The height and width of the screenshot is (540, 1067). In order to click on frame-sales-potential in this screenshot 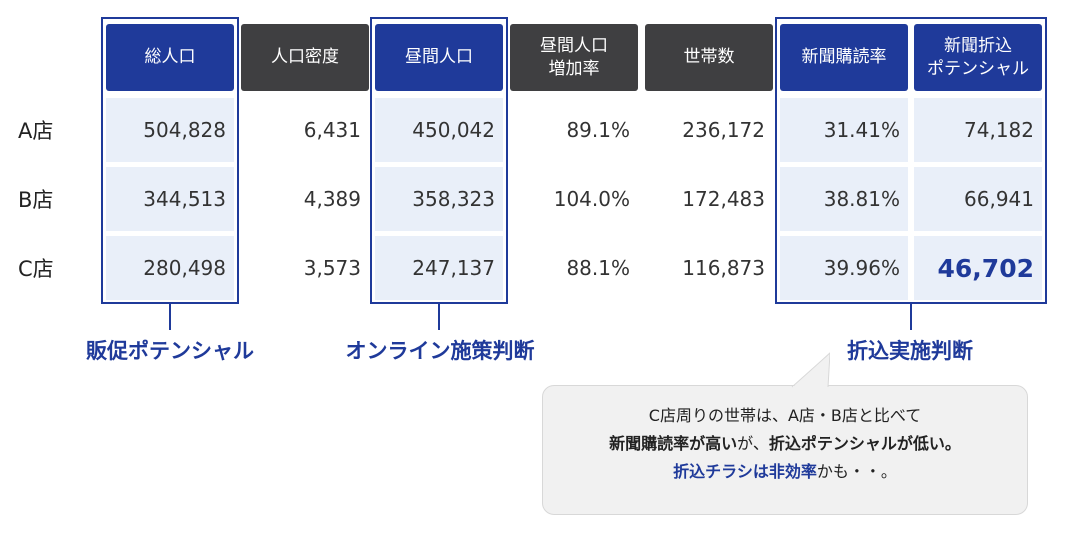, I will do `click(170, 160)`.